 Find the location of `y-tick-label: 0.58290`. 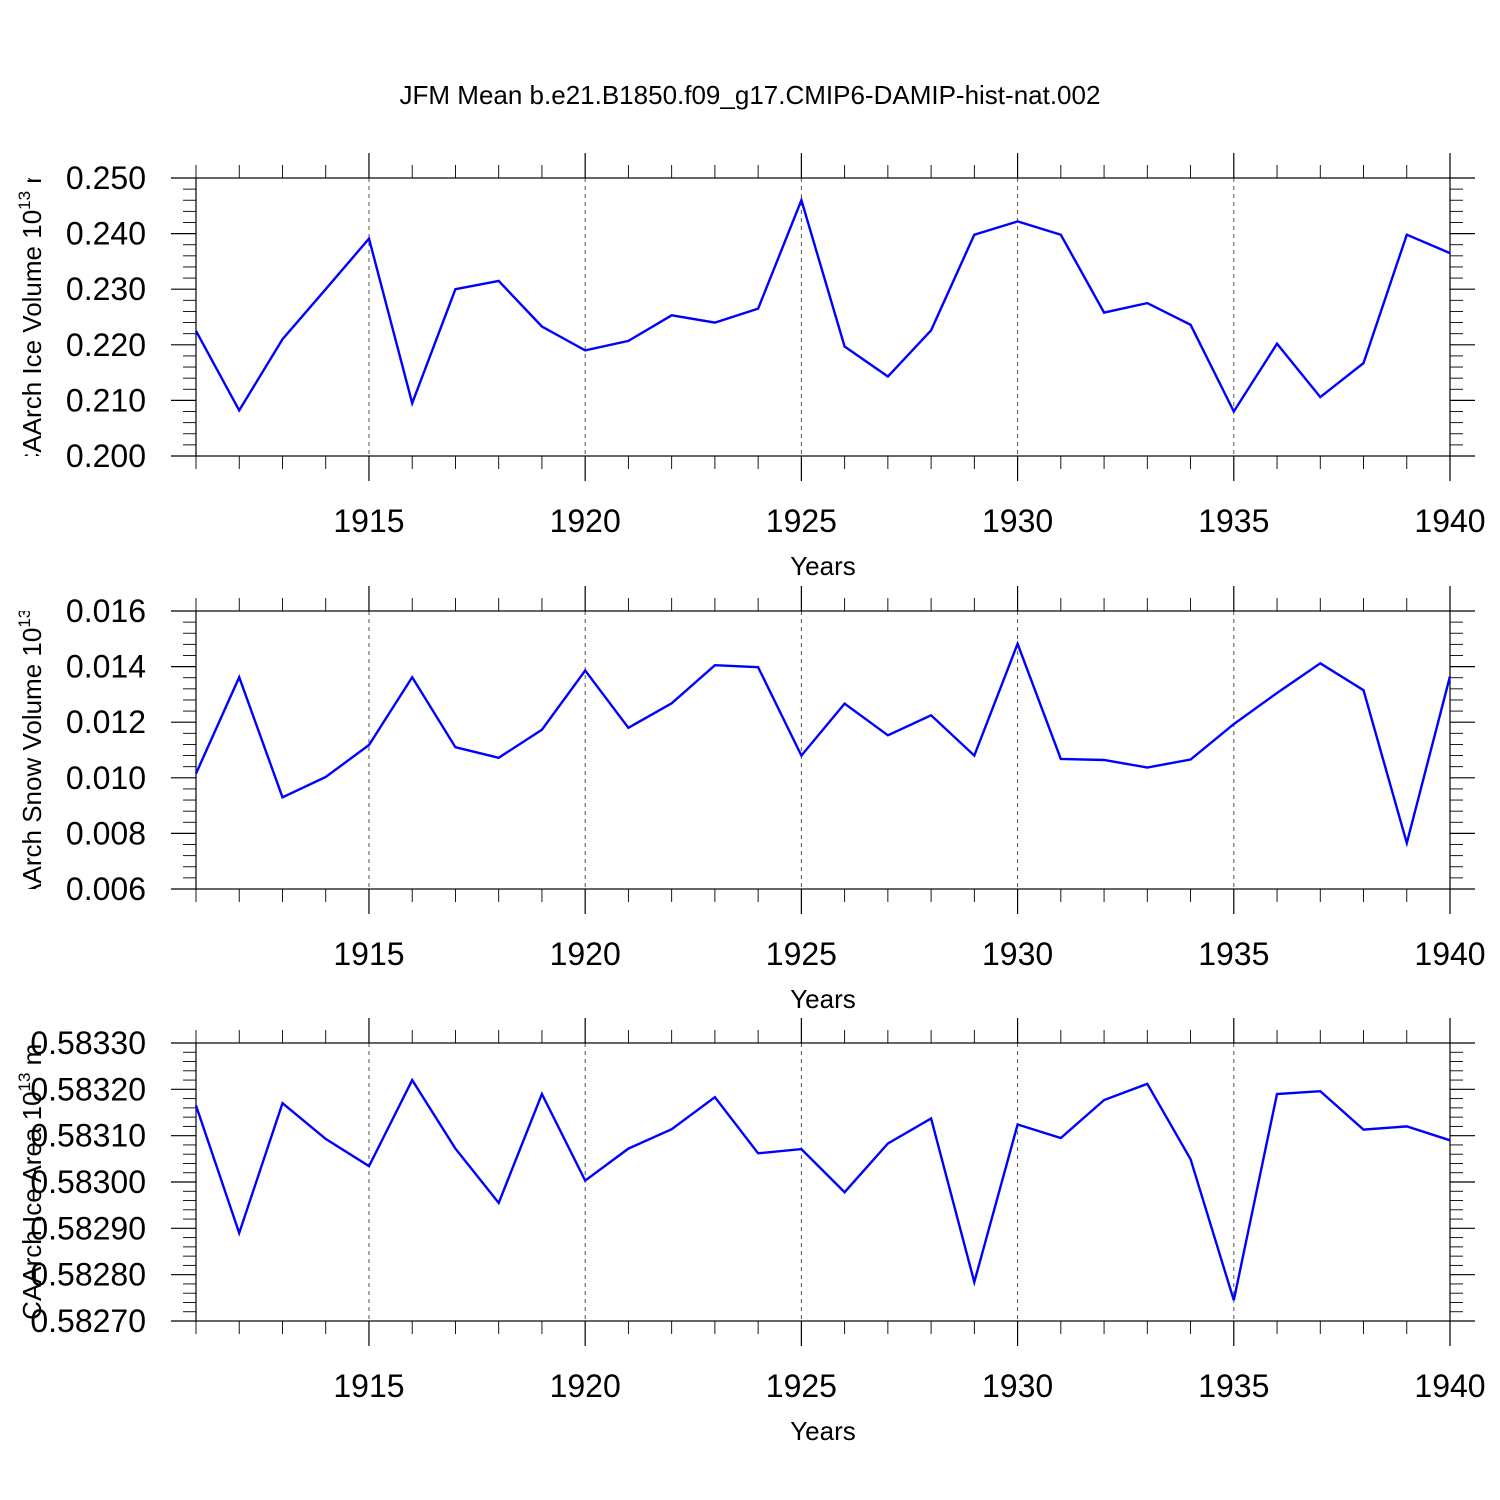

y-tick-label: 0.58290 is located at coordinates (88, 1228).